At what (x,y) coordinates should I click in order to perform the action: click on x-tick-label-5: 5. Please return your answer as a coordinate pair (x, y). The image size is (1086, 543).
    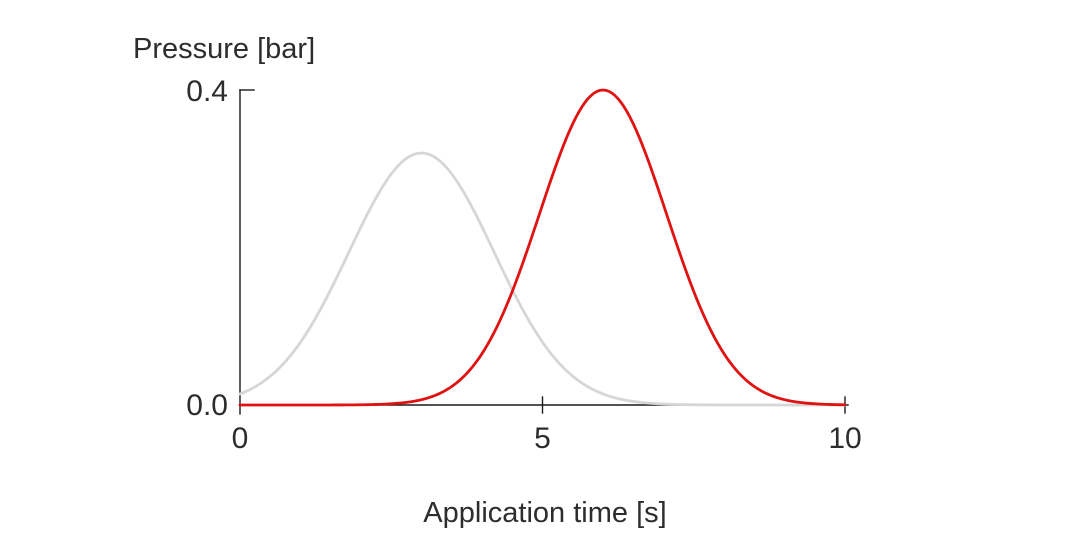
    Looking at the image, I should click on (542, 438).